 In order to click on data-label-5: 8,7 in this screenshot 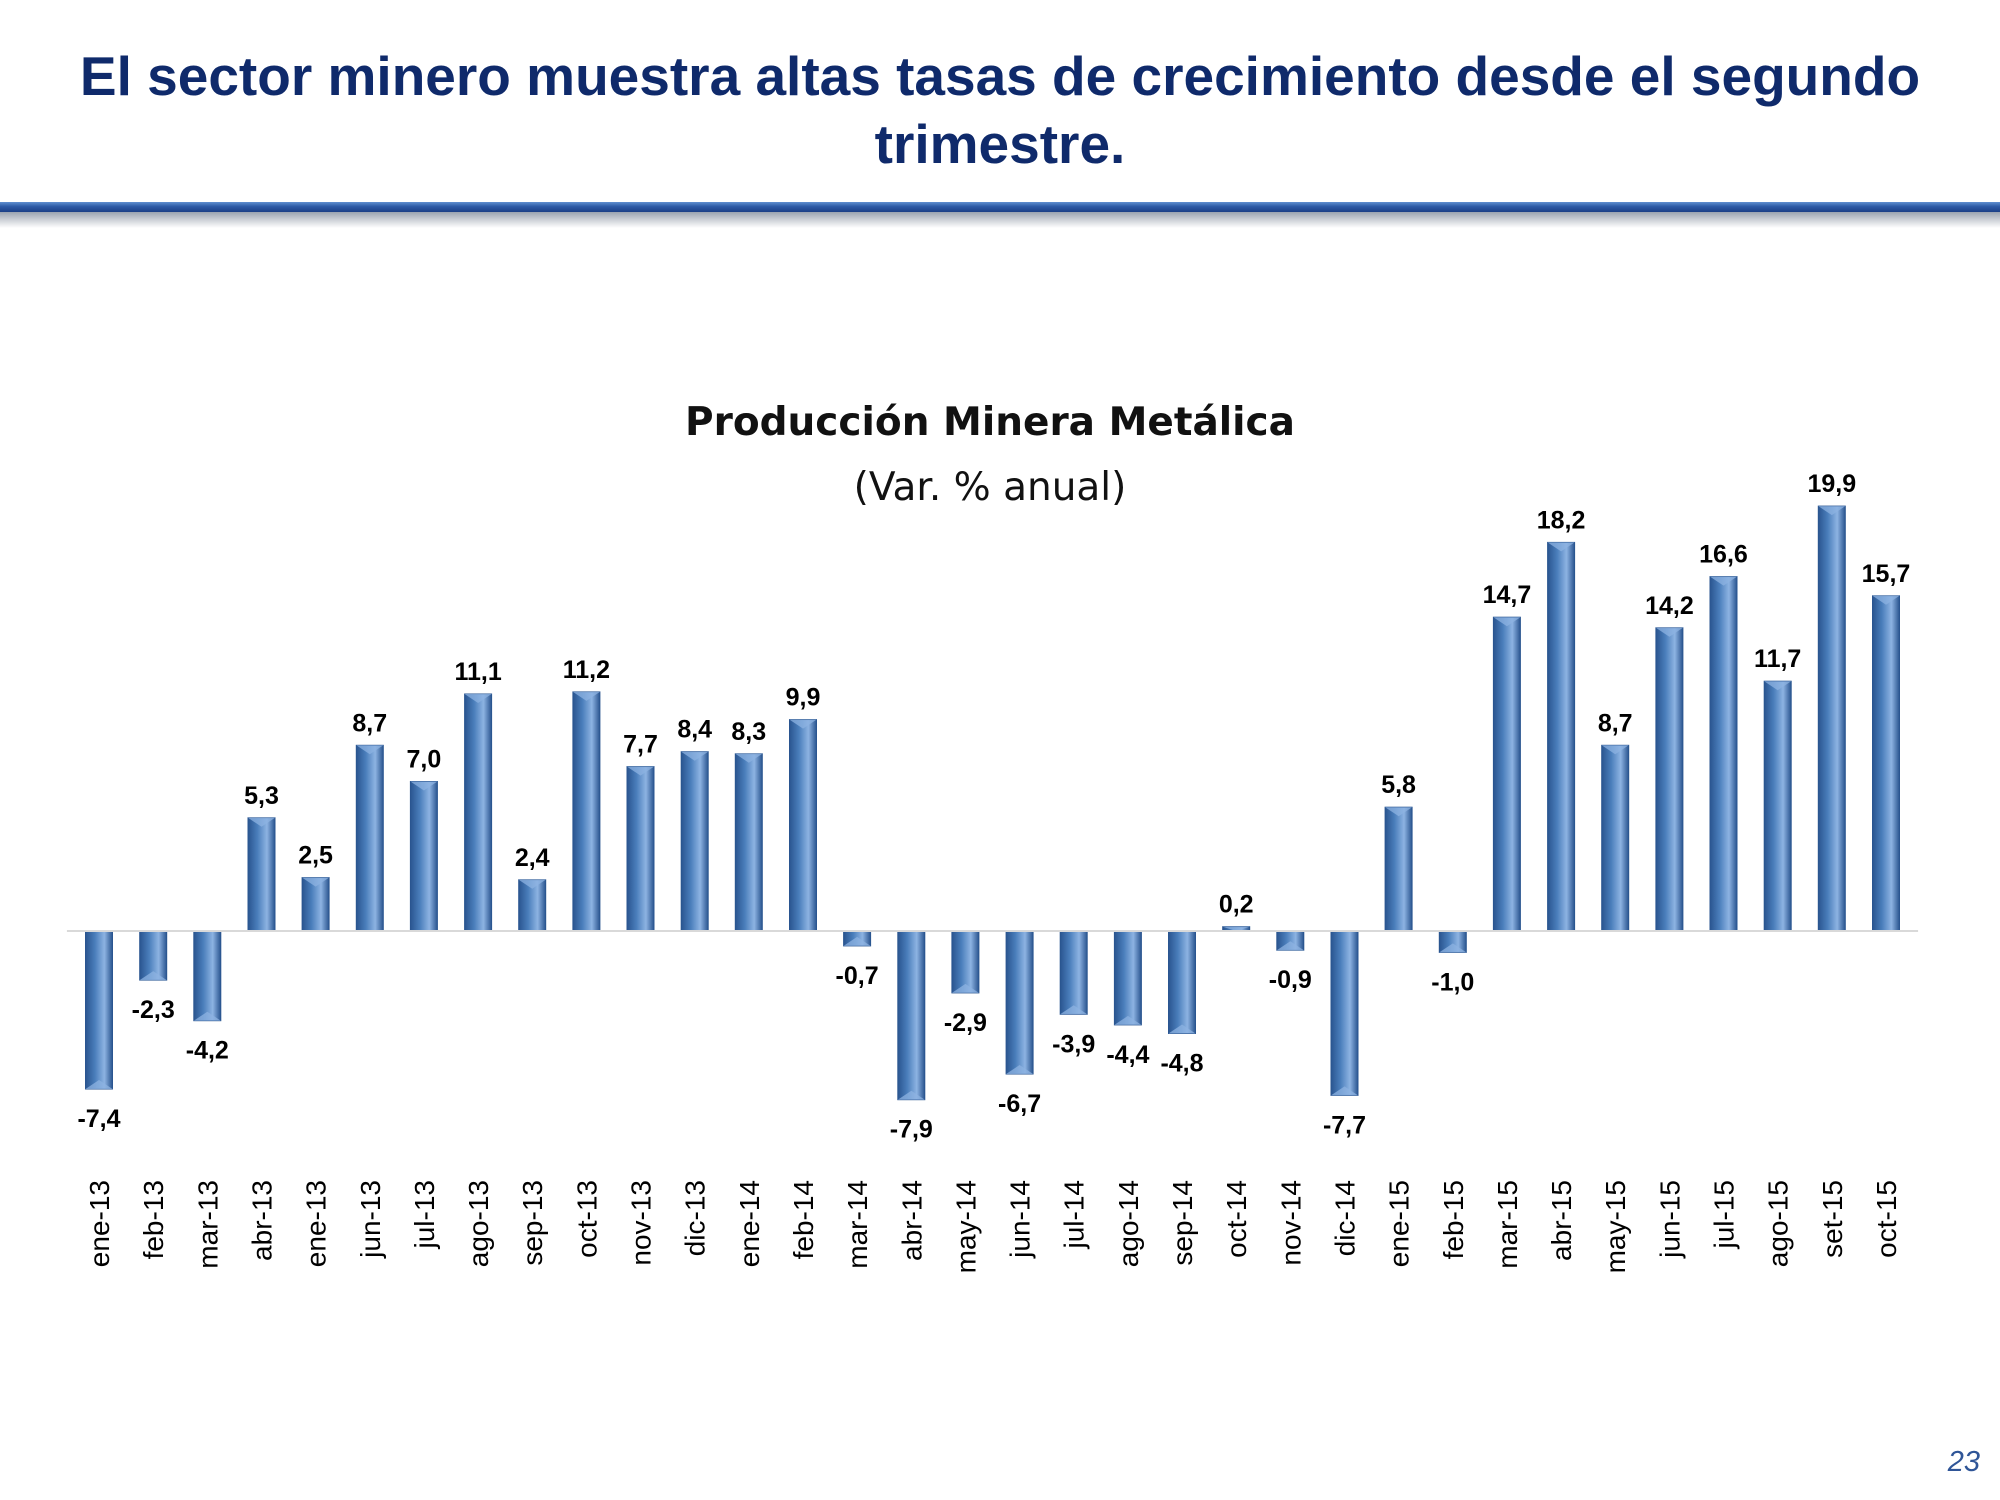, I will do `click(369, 723)`.